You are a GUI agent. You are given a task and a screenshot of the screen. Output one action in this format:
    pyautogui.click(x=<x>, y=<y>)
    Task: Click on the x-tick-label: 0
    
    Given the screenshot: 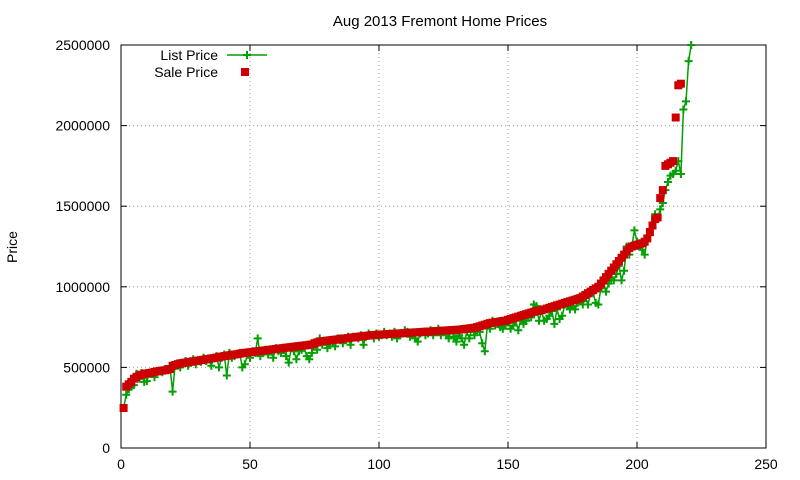 What is the action you would take?
    pyautogui.click(x=121, y=464)
    